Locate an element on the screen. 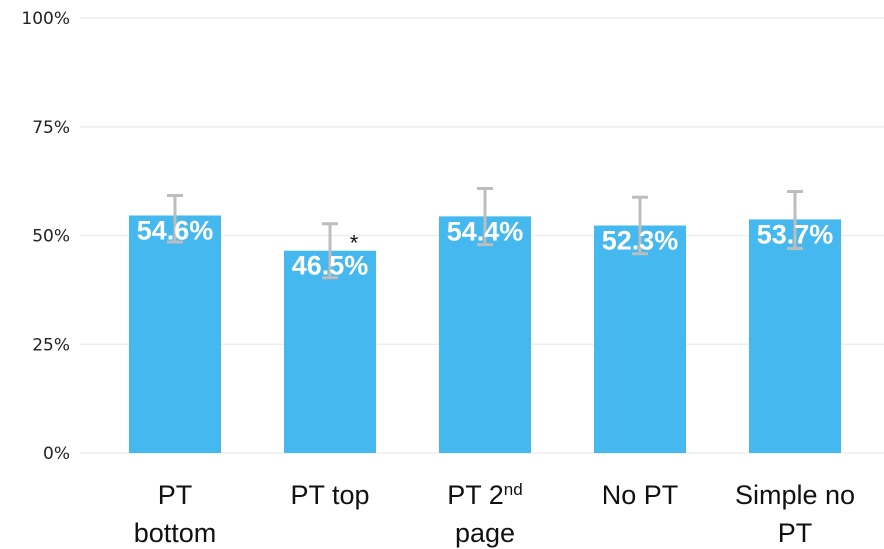 Image resolution: width=884 pixels, height=549 pixels. error-bars is located at coordinates (485, 233).